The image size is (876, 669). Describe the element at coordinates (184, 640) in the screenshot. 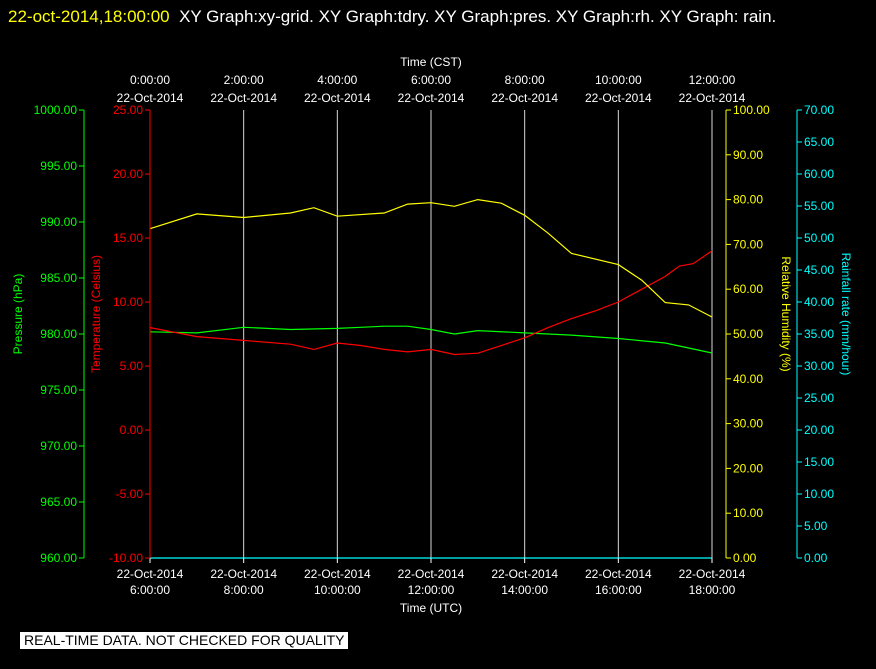

I see `quality-notice: REAL-TIME DATA. NOT CHECKED FOR QUALITY` at that location.